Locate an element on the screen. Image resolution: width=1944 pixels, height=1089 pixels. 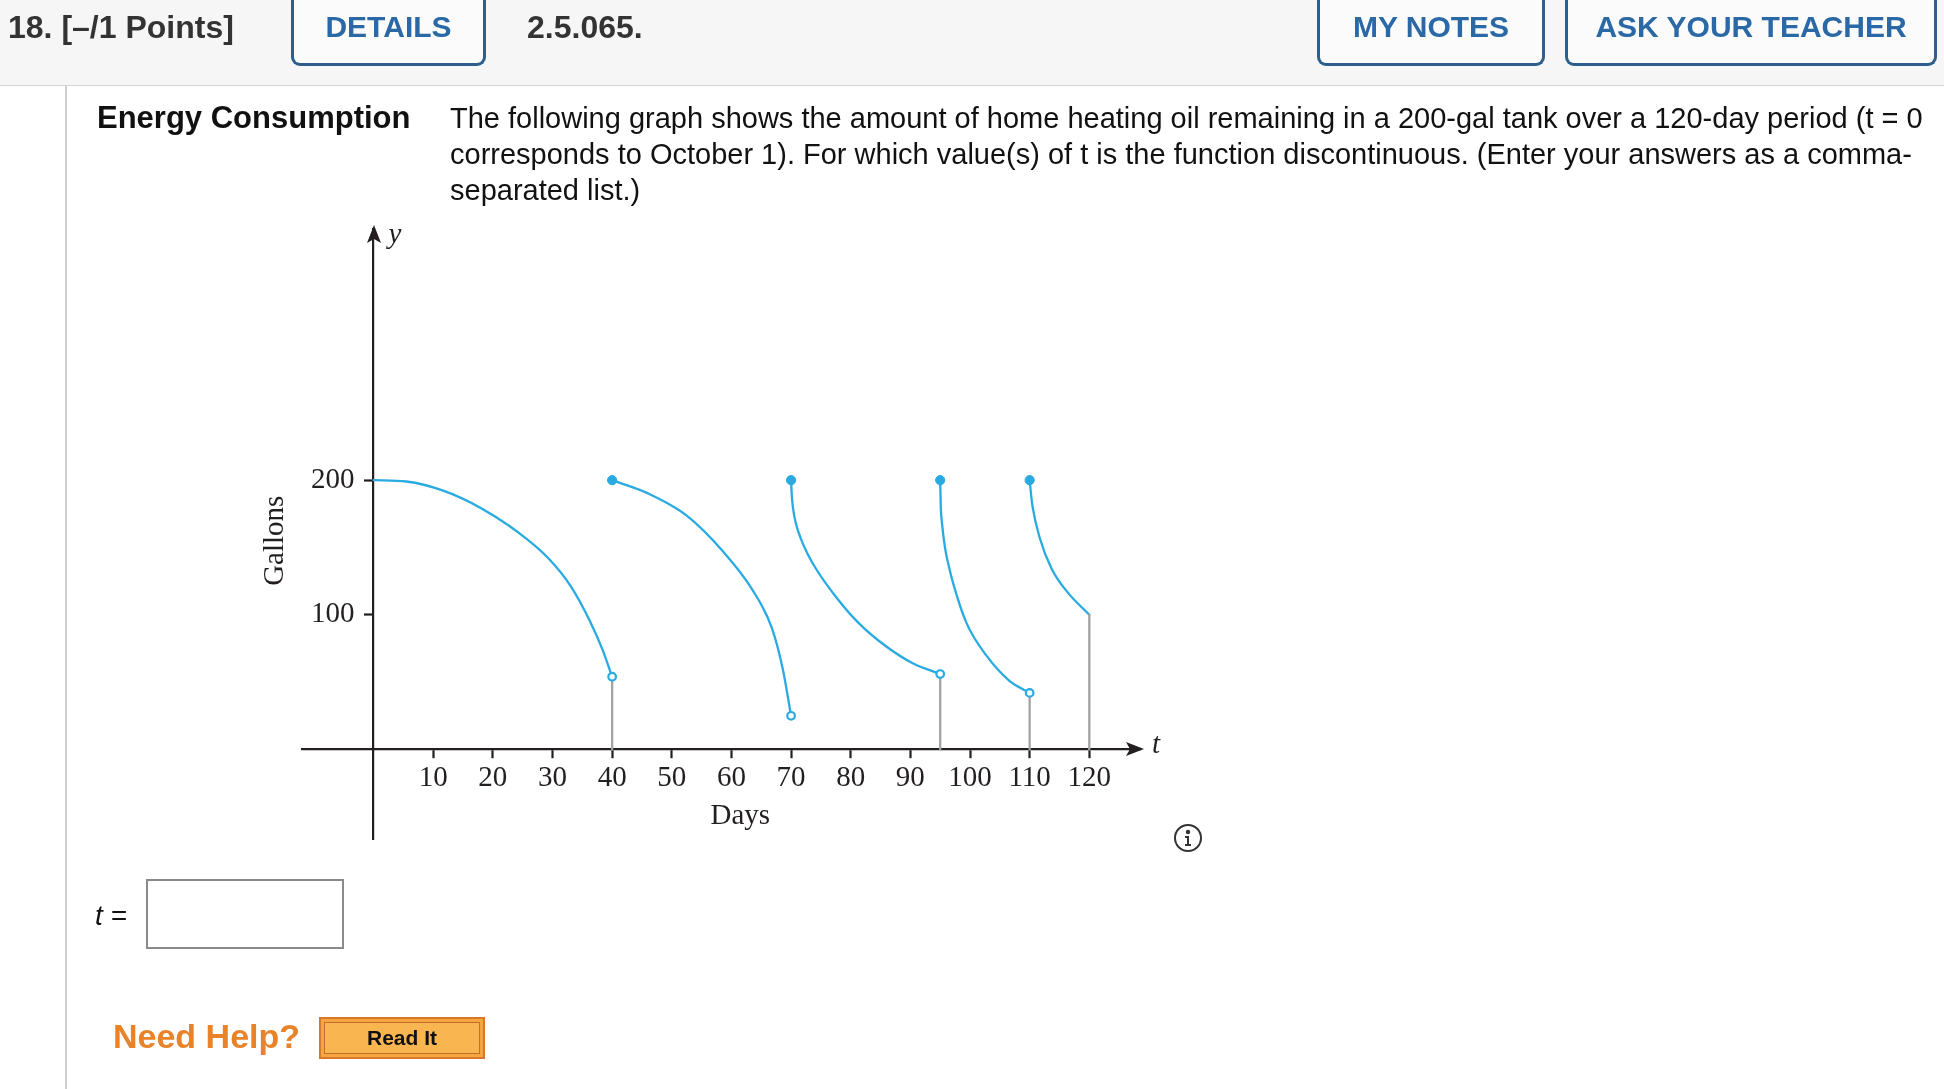
x-tick-label: 120 is located at coordinates (1089, 776).